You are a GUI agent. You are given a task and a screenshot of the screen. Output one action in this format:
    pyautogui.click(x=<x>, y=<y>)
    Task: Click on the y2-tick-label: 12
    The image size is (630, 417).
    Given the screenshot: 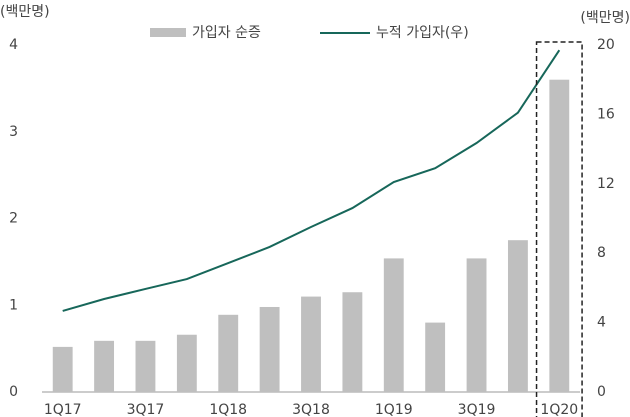 What is the action you would take?
    pyautogui.click(x=606, y=184)
    